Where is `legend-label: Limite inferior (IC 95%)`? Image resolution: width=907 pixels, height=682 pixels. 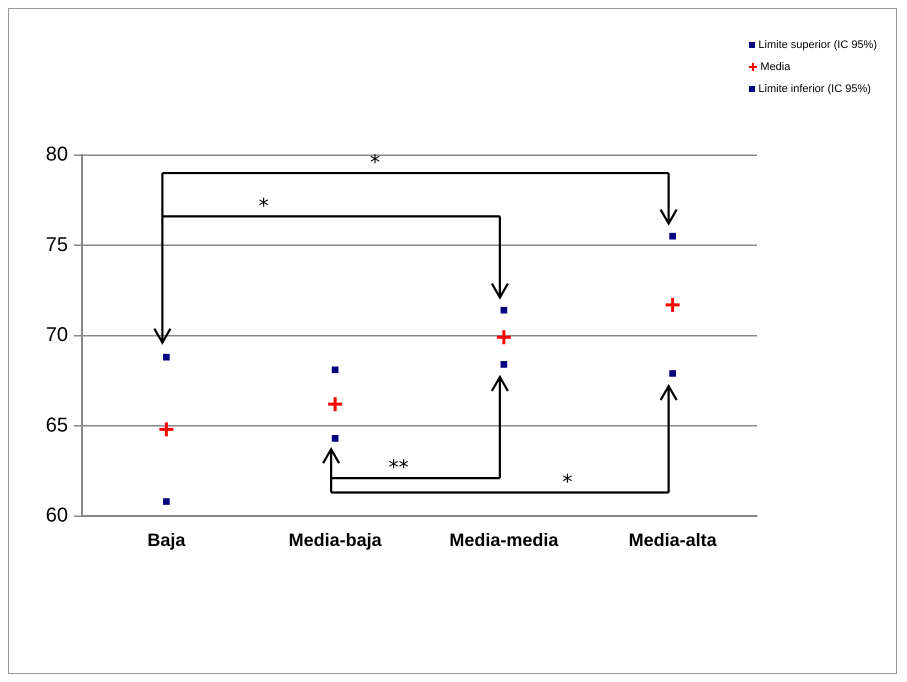
legend-label: Limite inferior (IC 95%) is located at coordinates (814, 89).